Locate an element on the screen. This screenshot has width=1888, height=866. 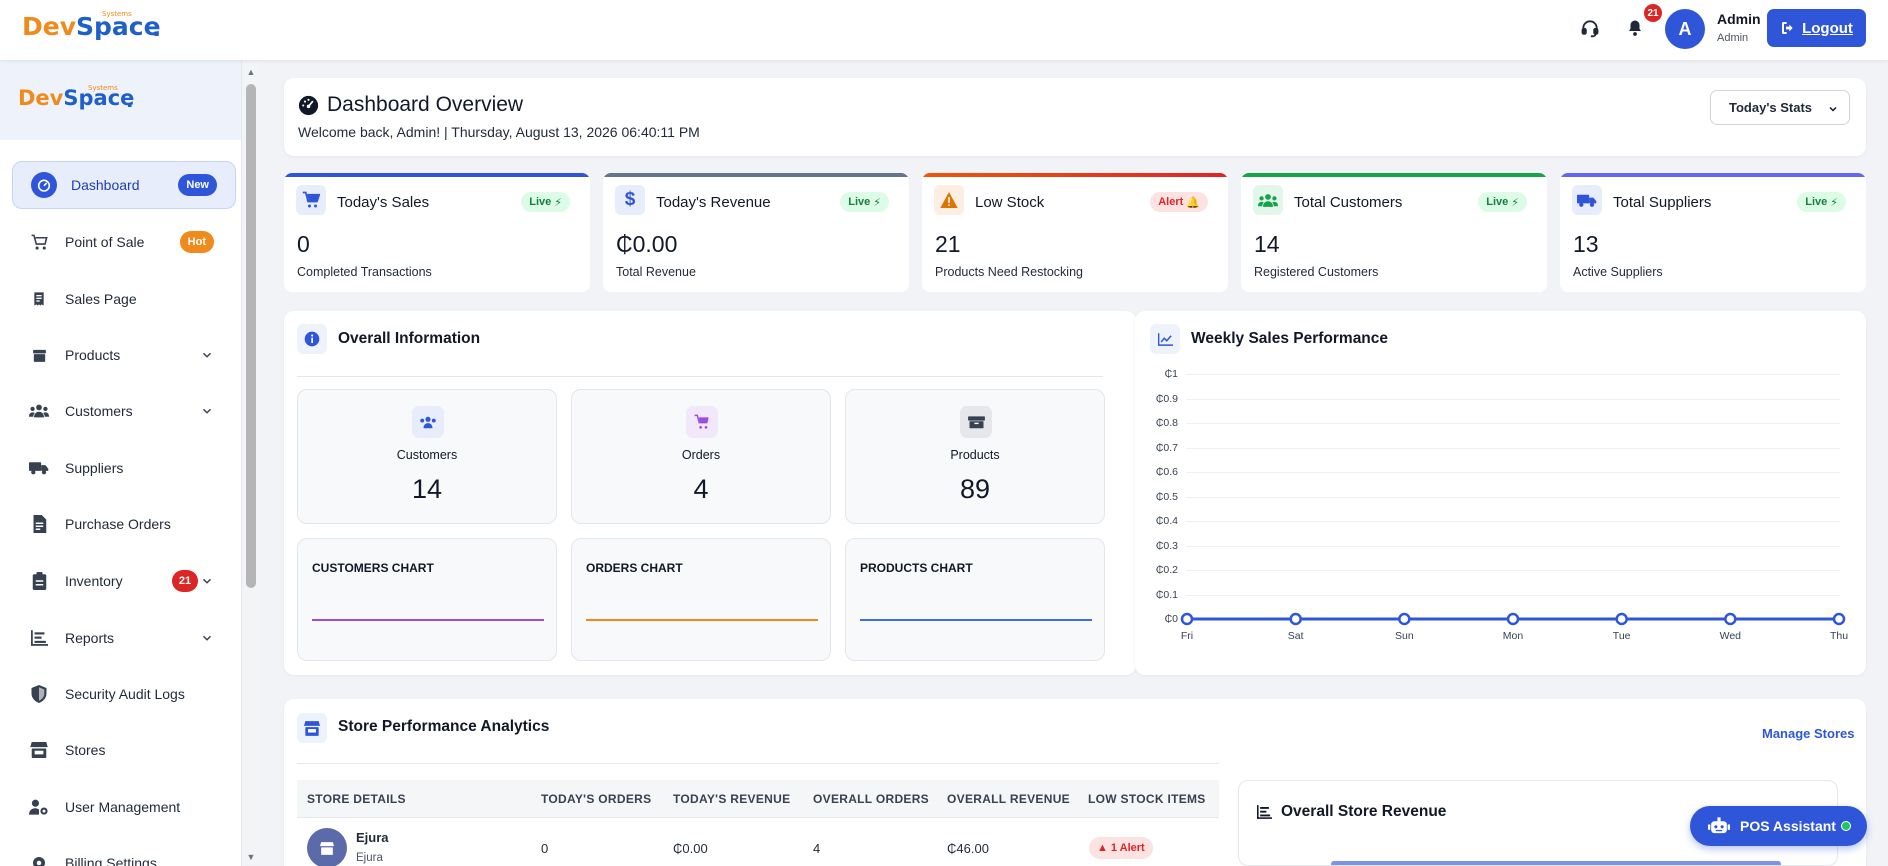
sidebar-item-point-of-sale: Point of Sale Hot is located at coordinates (124, 242).